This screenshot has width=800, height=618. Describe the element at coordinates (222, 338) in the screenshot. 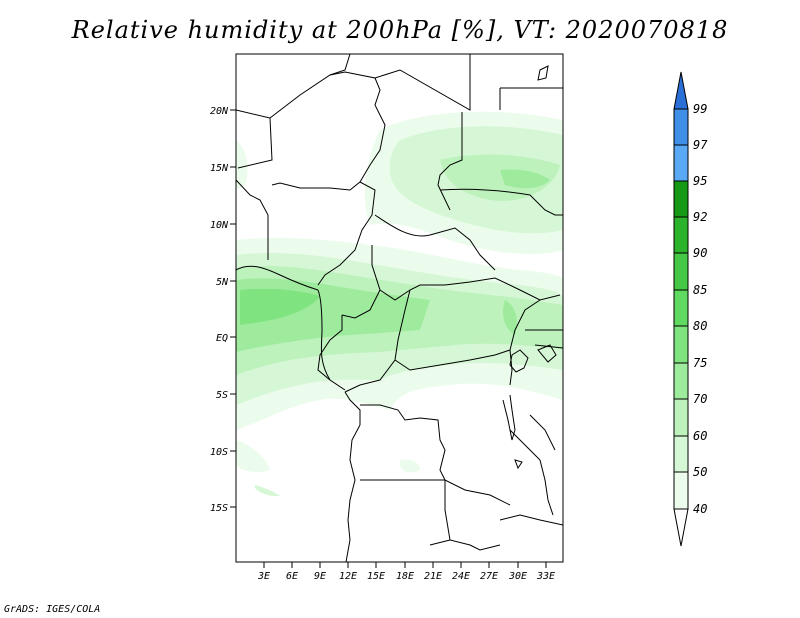

I see `lat-label: EQ` at that location.